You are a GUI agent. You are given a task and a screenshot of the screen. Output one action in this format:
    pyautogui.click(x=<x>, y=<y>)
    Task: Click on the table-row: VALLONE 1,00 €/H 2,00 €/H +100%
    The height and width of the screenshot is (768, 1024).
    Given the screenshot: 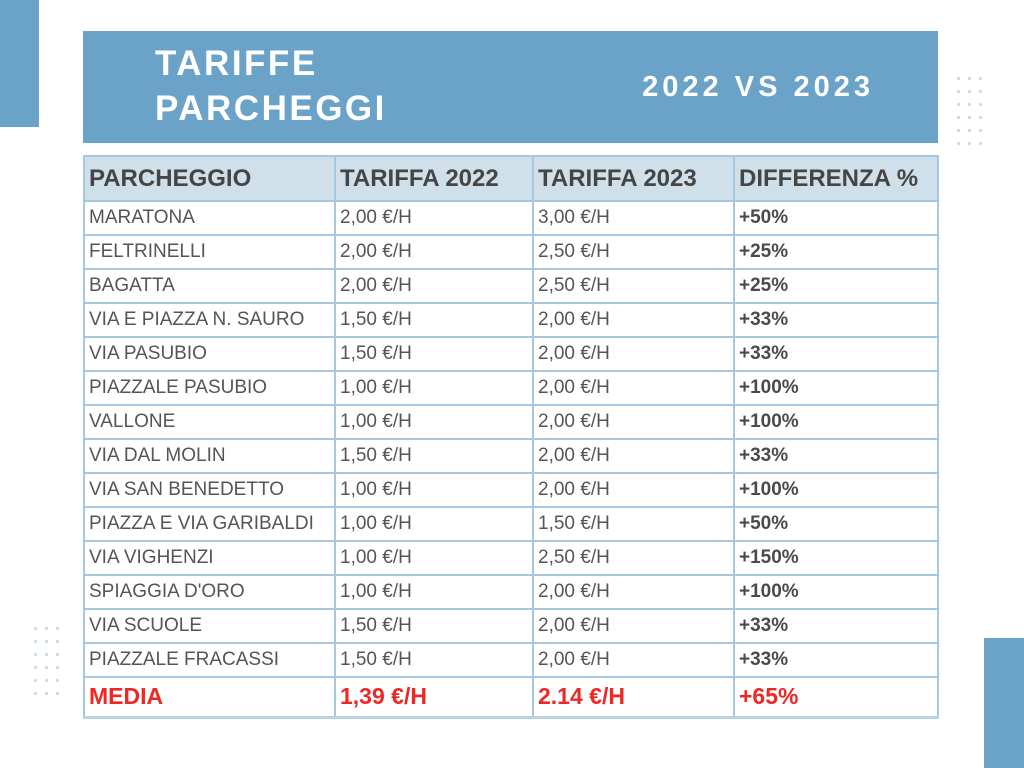 What is the action you would take?
    pyautogui.click(x=511, y=422)
    